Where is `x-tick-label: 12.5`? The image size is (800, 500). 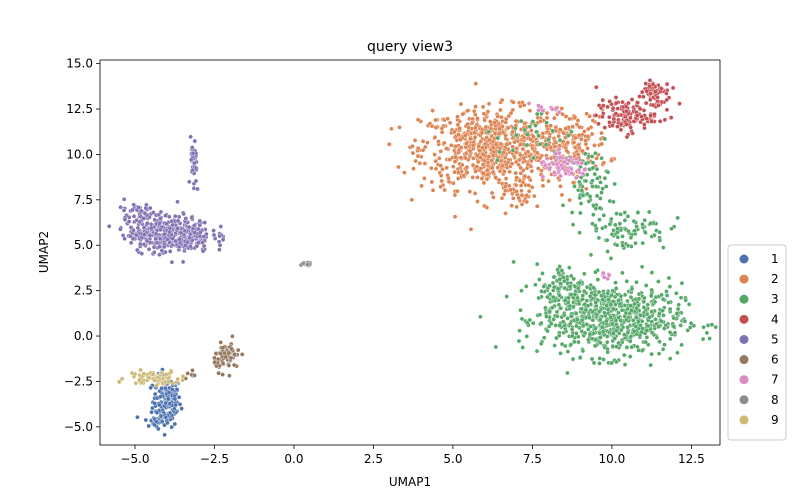
x-tick-label: 12.5 is located at coordinates (691, 459).